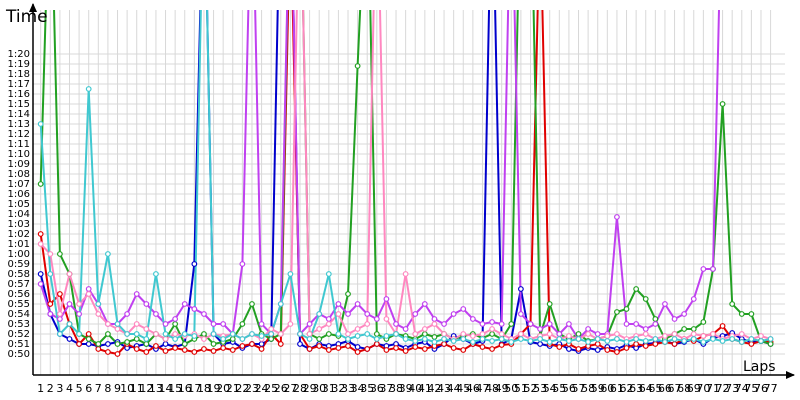  Describe the element at coordinates (79, 388) in the screenshot. I see `x-tick-label: 5` at that location.